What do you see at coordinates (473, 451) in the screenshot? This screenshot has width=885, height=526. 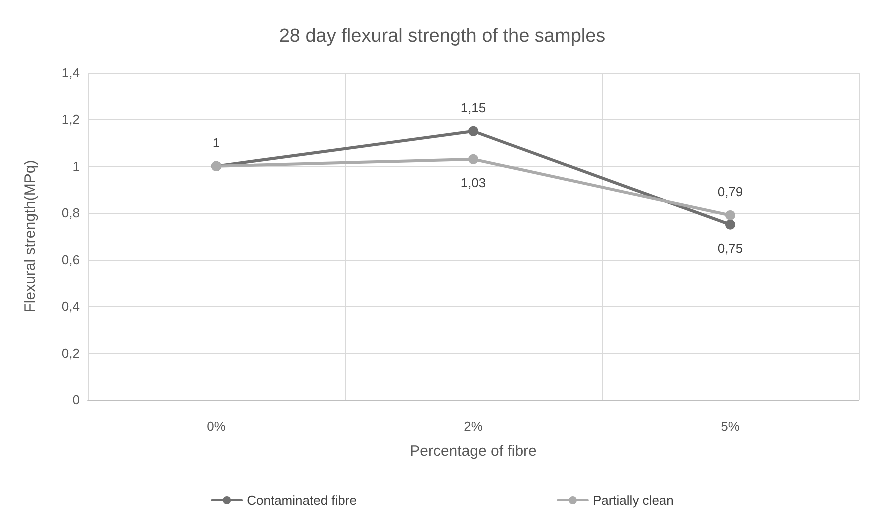 I see `x-axis-title: Percentage of fibre` at bounding box center [473, 451].